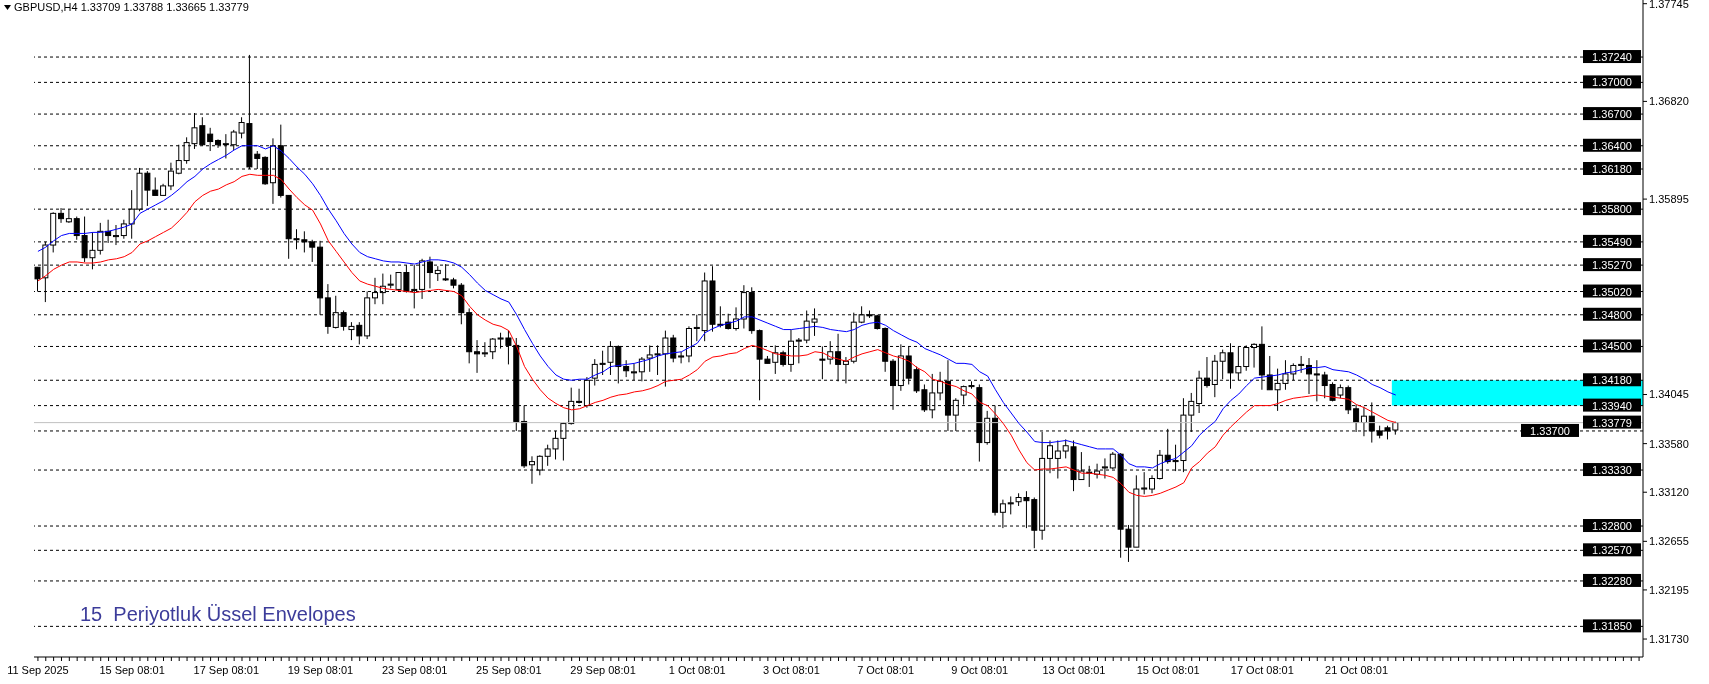 Image resolution: width=1709 pixels, height=684 pixels. What do you see at coordinates (1669, 394) in the screenshot?
I see `y-tick-label: 1.34045` at bounding box center [1669, 394].